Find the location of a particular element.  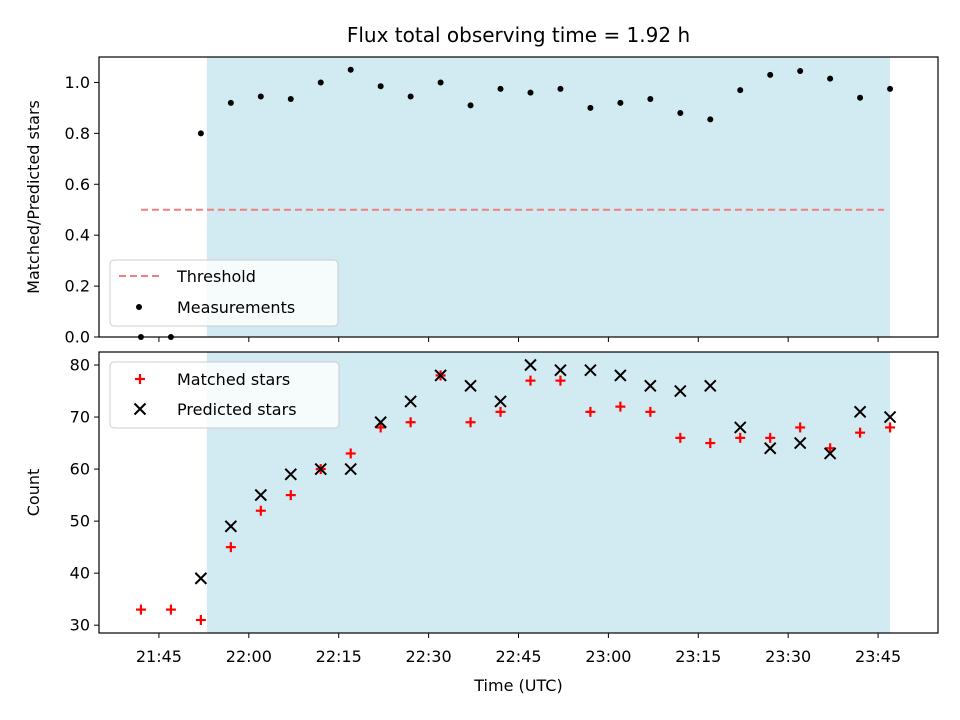

legend-measurement-swatch is located at coordinates (139, 307).